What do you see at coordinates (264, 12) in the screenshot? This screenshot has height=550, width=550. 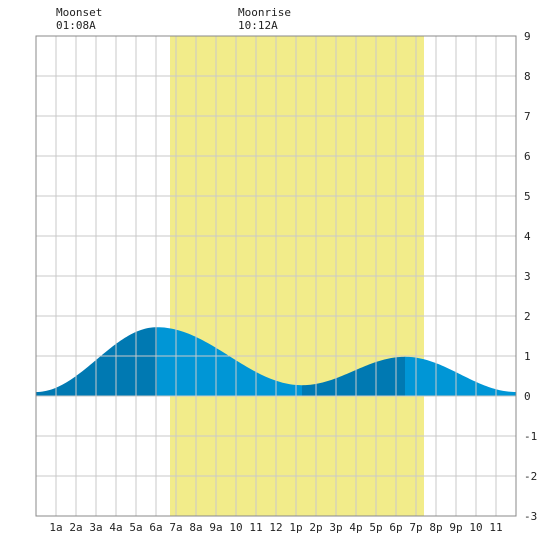 I see `moonrise-title: Moonrise` at bounding box center [264, 12].